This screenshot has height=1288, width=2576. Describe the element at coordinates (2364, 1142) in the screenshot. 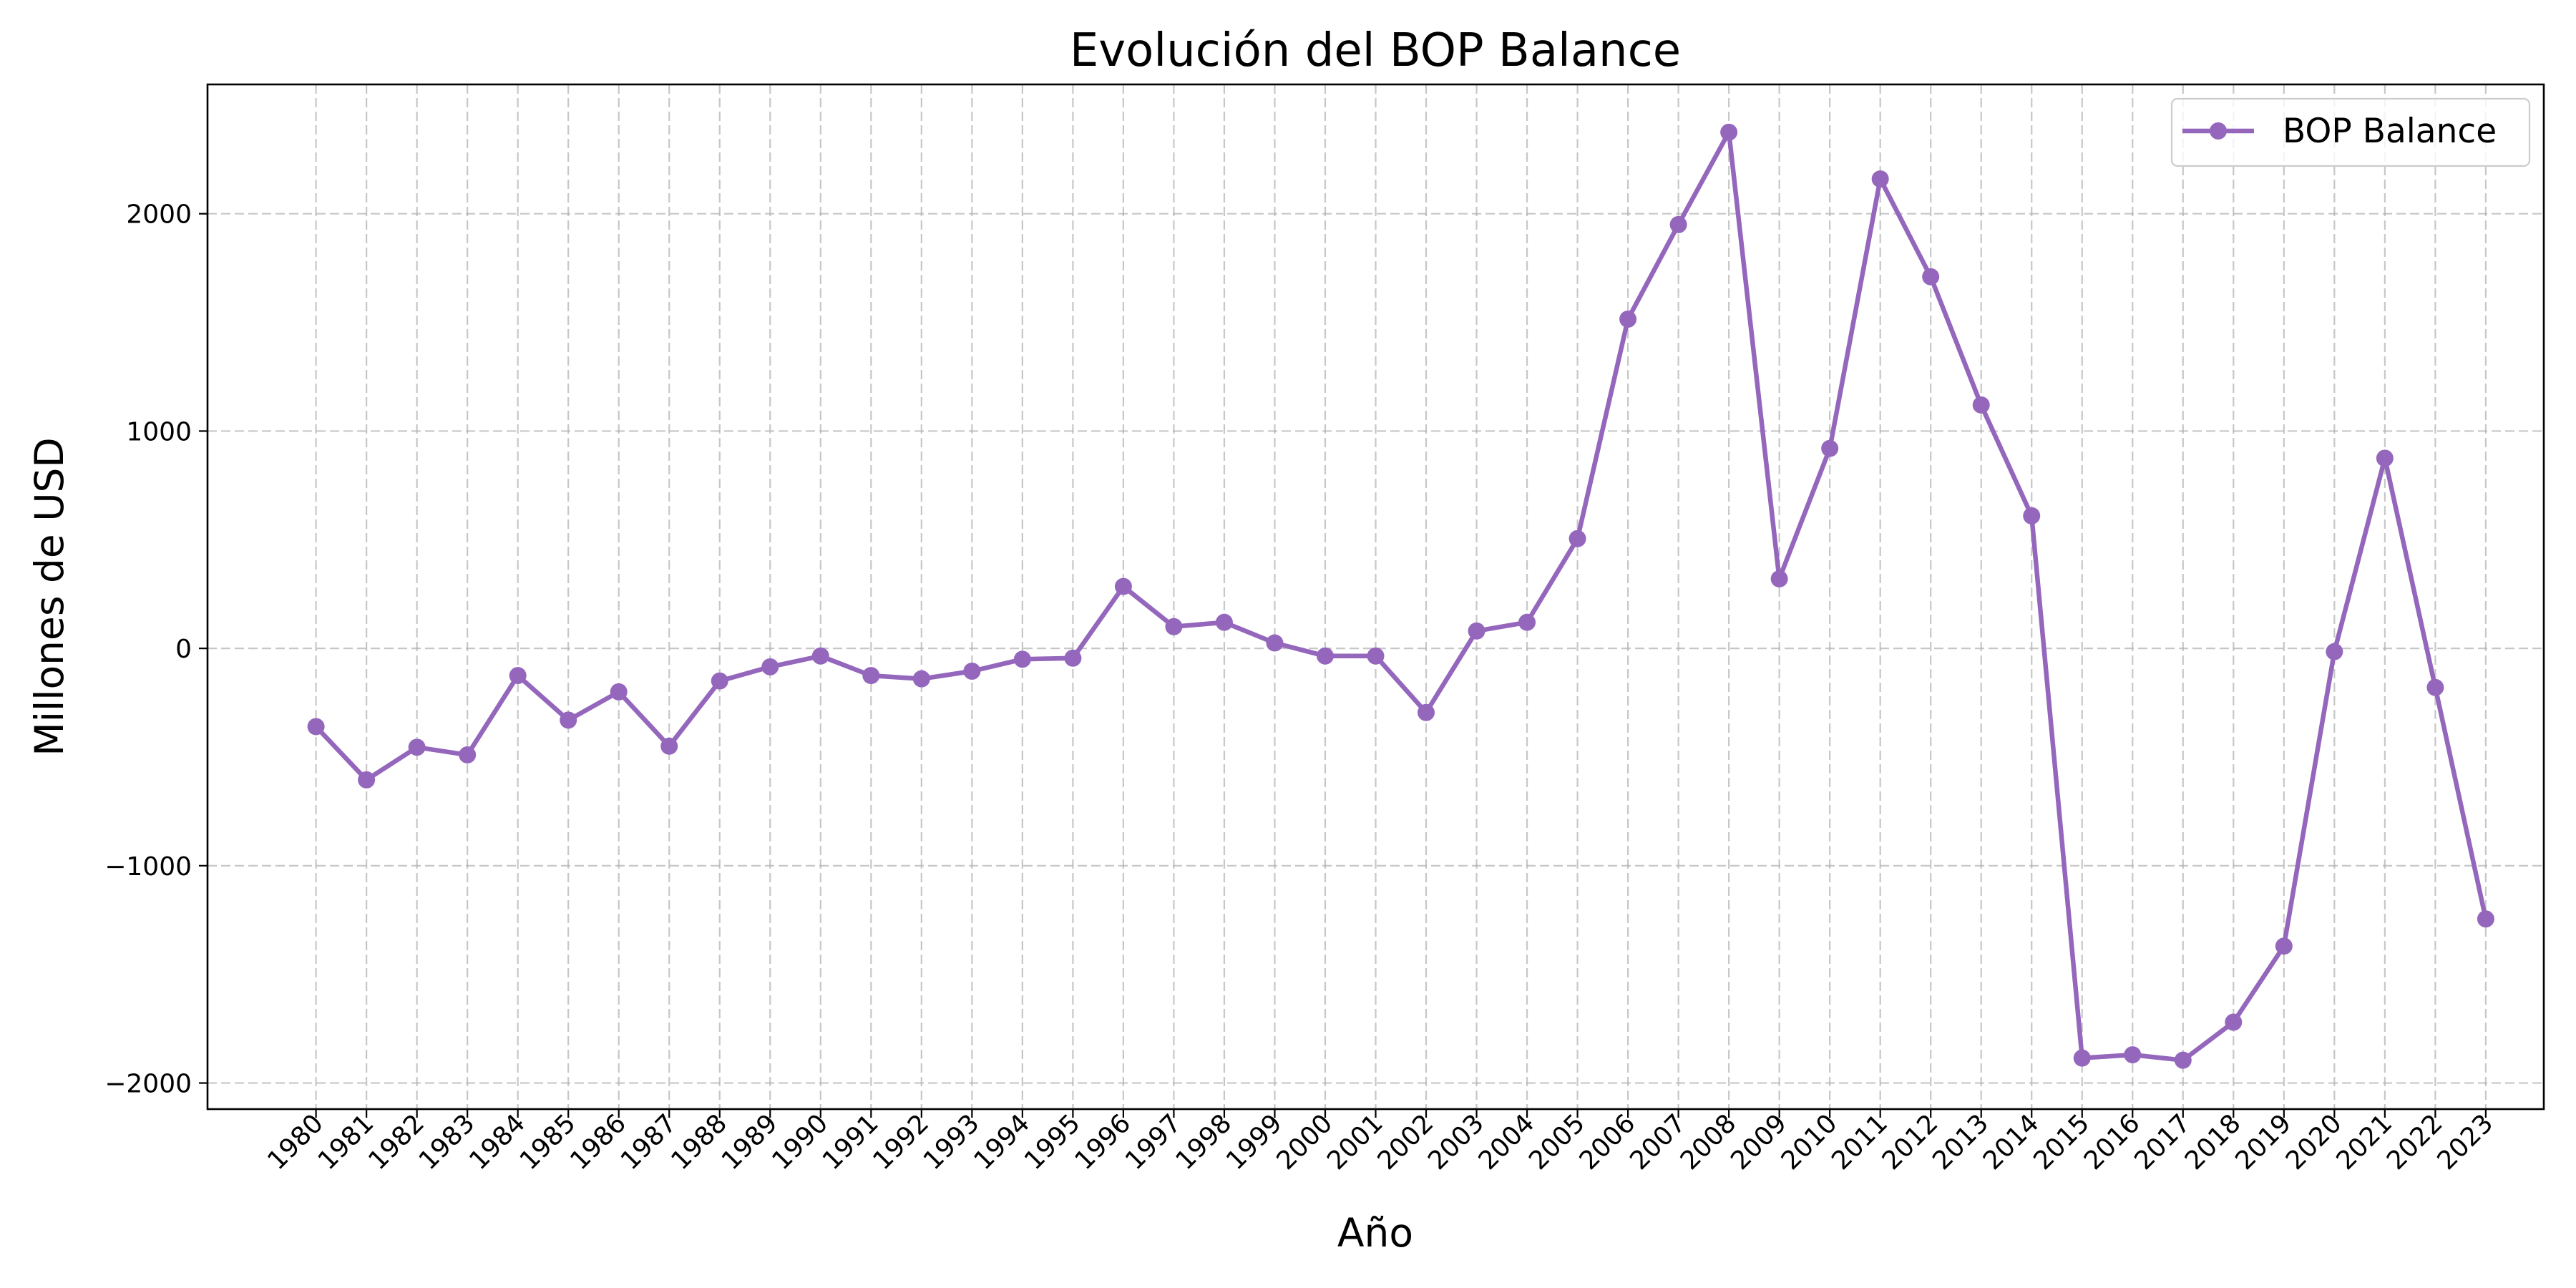

I see `x-tick-label: 2021` at that location.